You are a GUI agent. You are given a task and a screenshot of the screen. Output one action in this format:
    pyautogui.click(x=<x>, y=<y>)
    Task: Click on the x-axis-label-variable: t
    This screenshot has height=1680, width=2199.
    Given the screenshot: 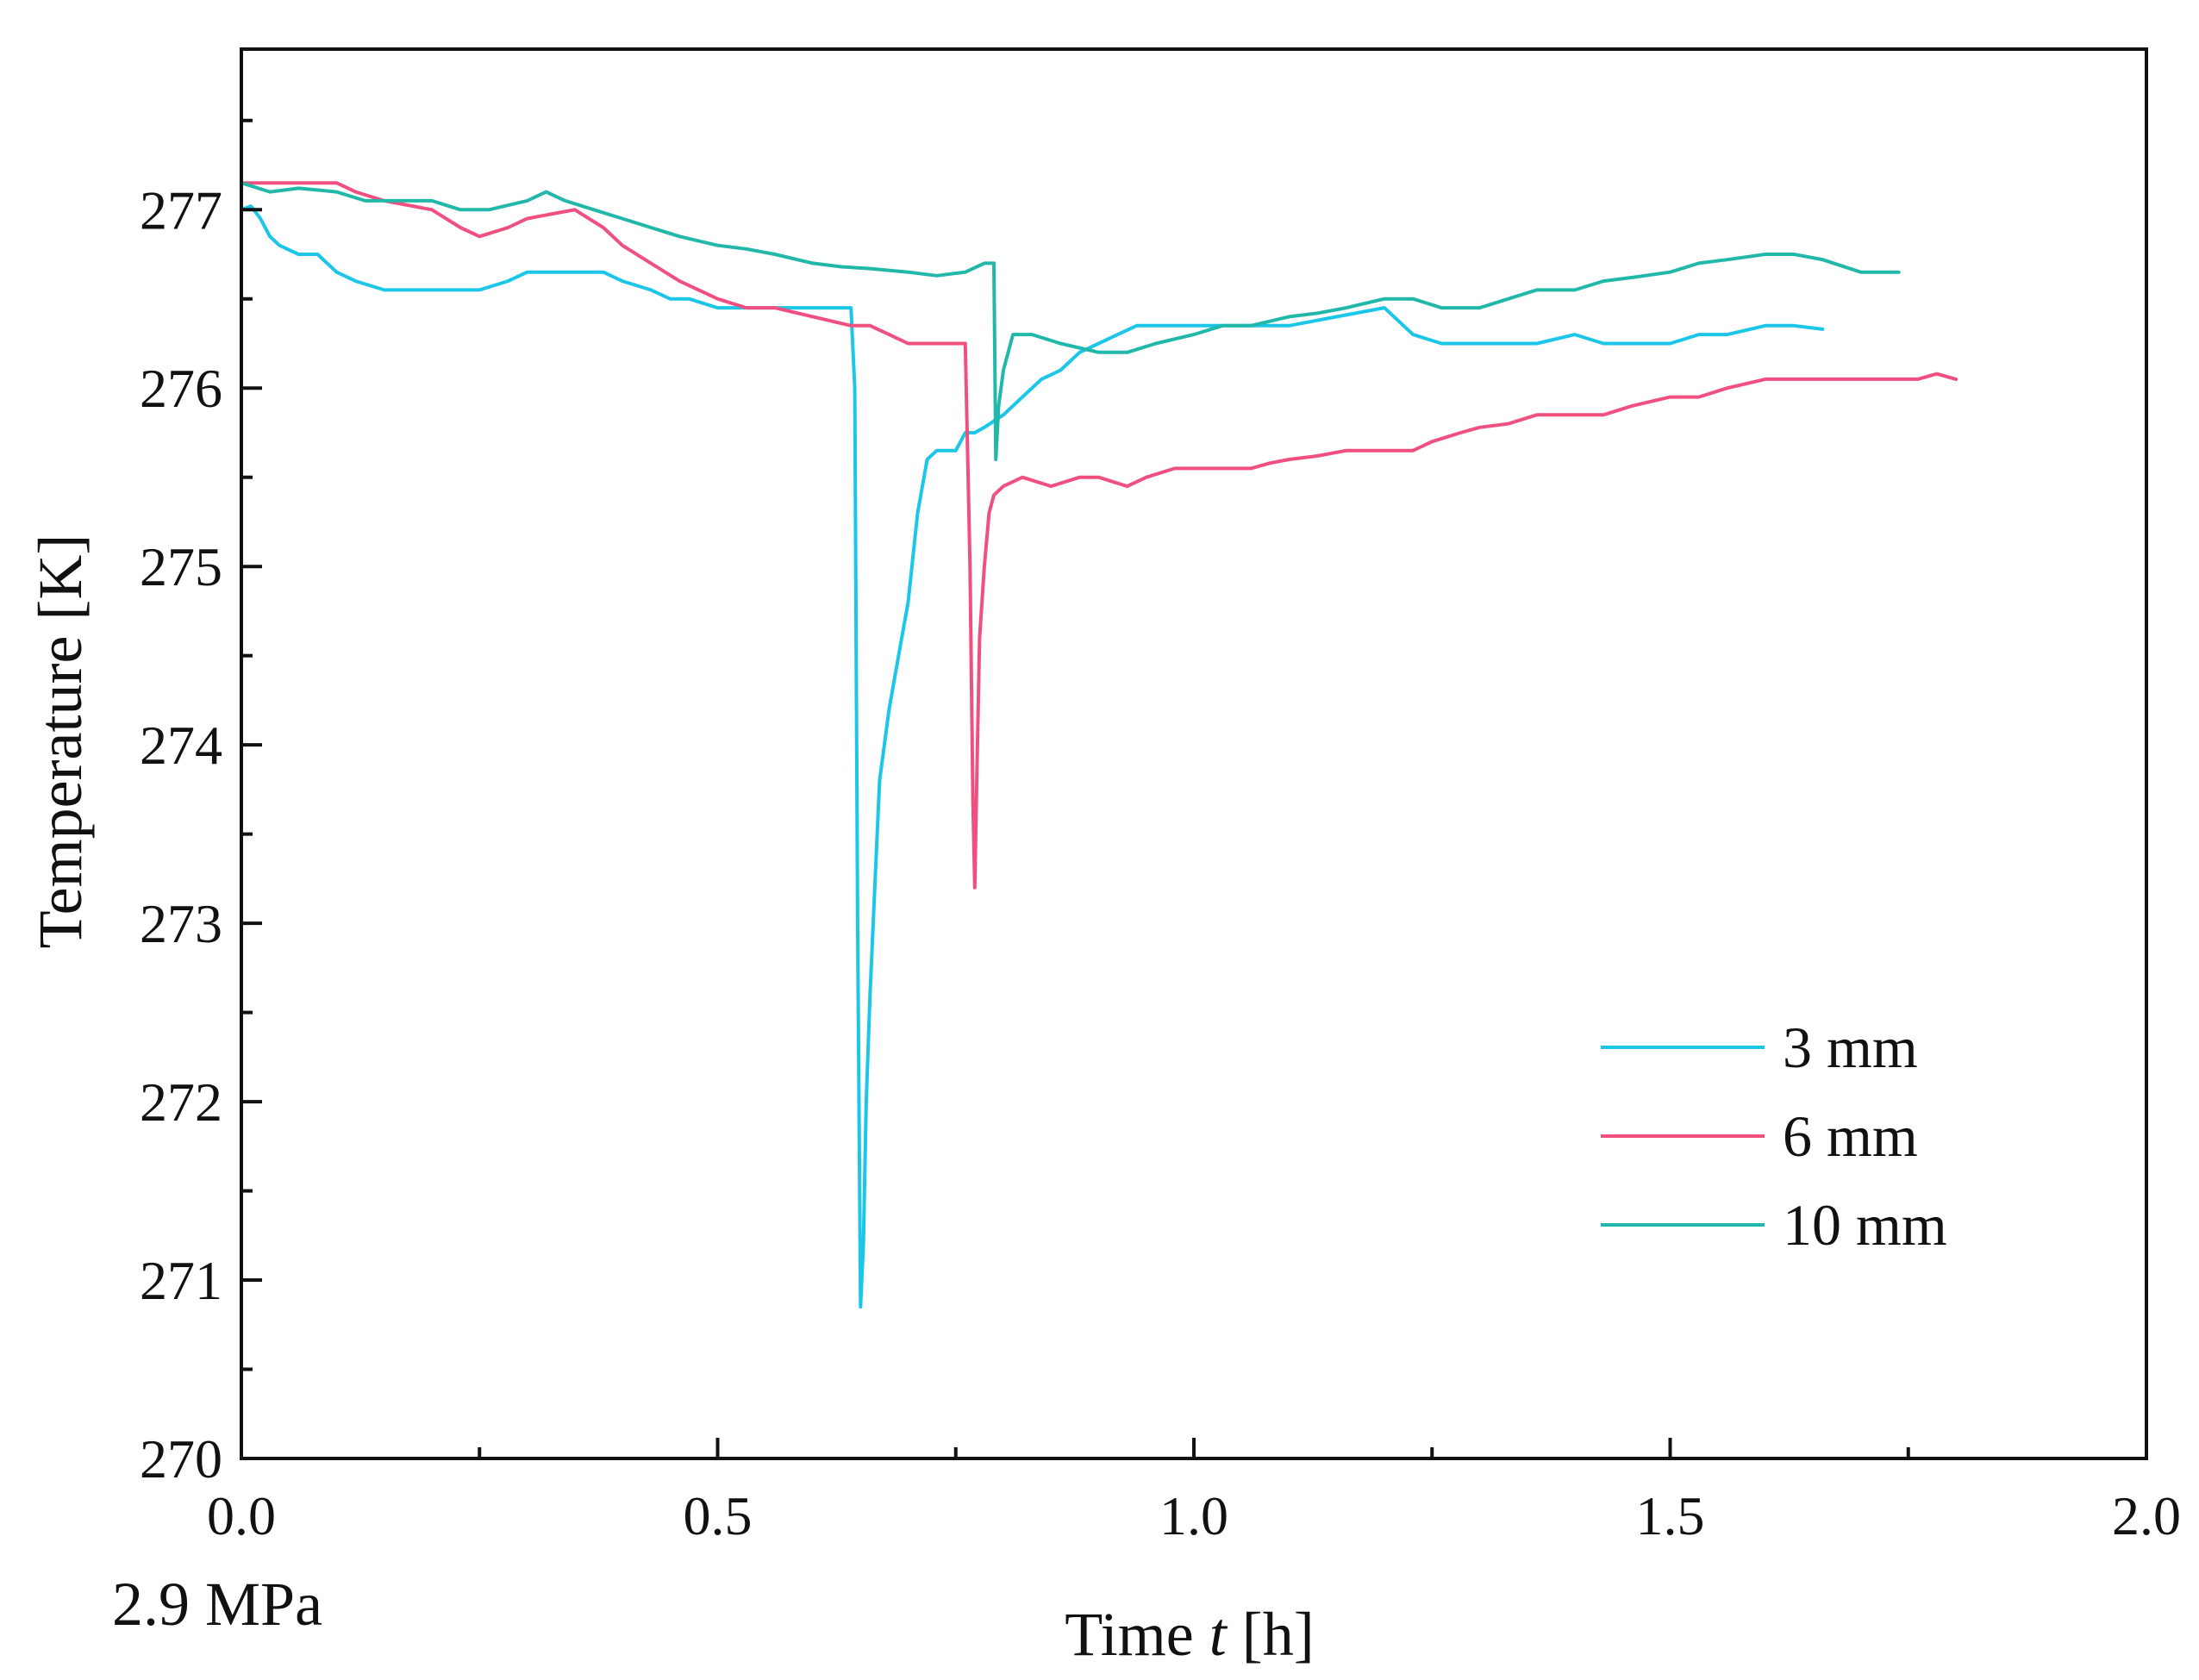 What is the action you would take?
    pyautogui.click(x=1218, y=1634)
    